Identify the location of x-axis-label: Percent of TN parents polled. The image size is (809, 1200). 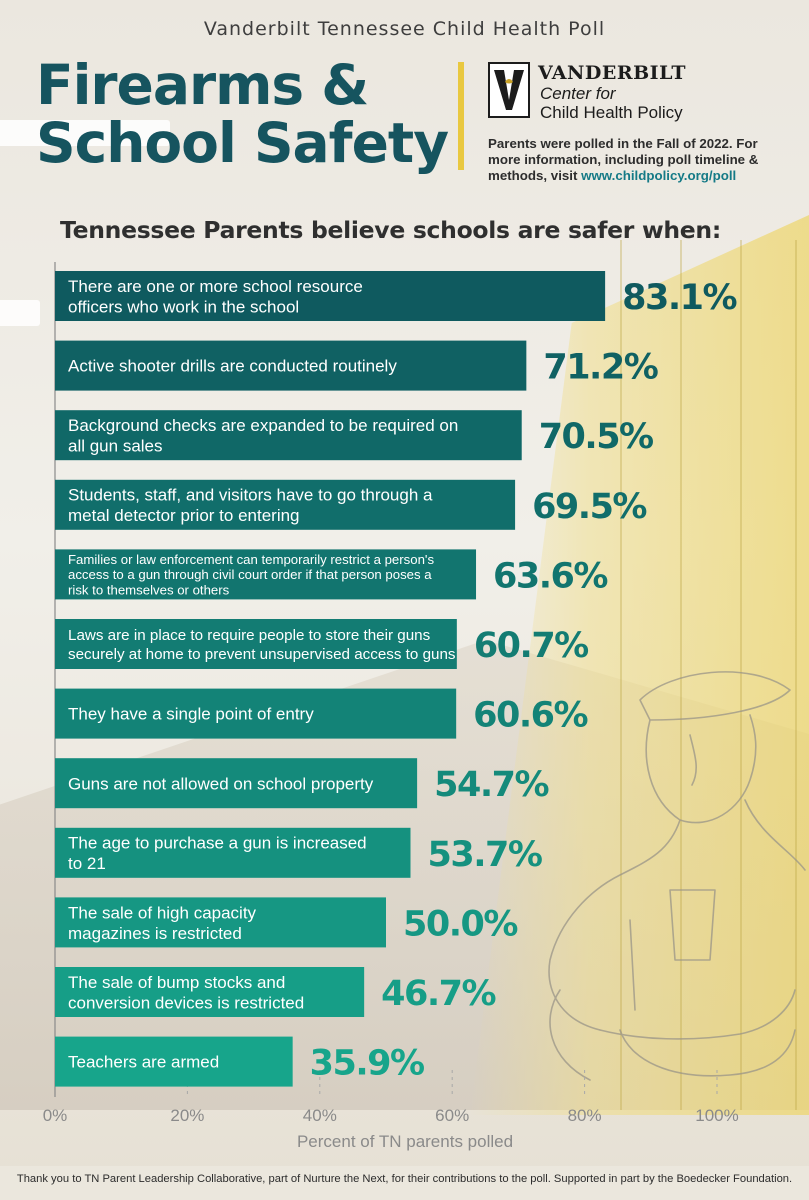
(405, 1141).